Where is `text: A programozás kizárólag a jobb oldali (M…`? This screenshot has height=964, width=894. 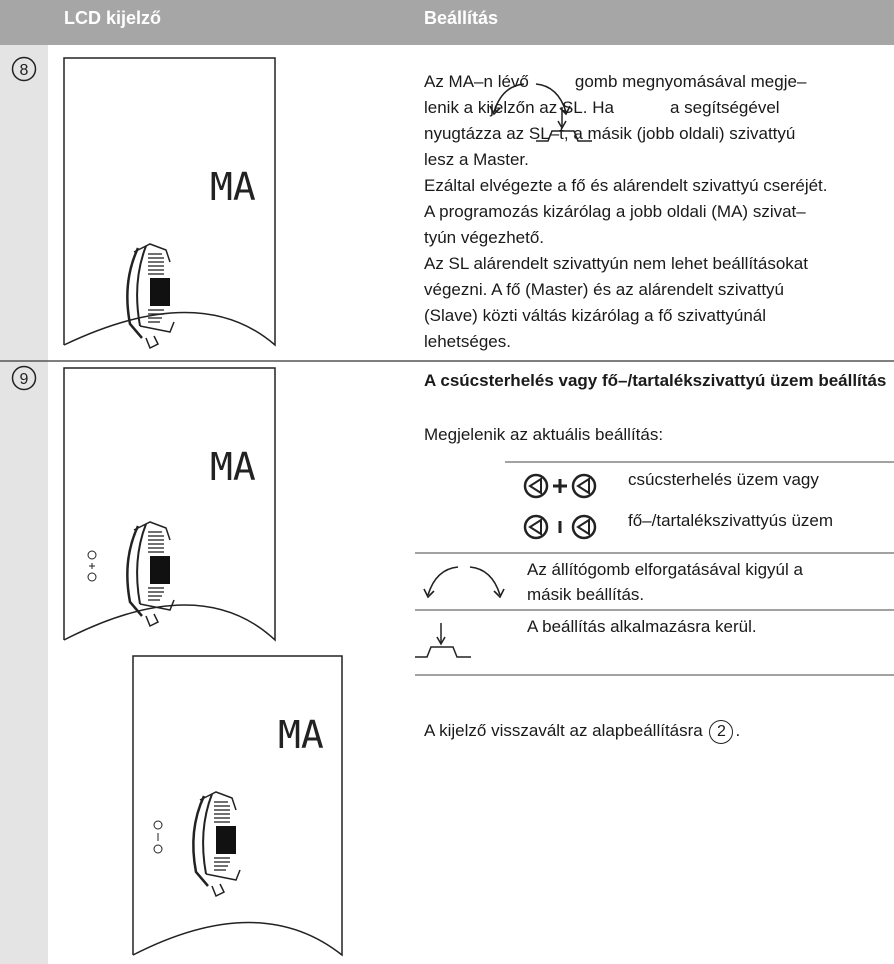 text: A programozás kizárólag a jobb oldali (M… is located at coordinates (615, 211).